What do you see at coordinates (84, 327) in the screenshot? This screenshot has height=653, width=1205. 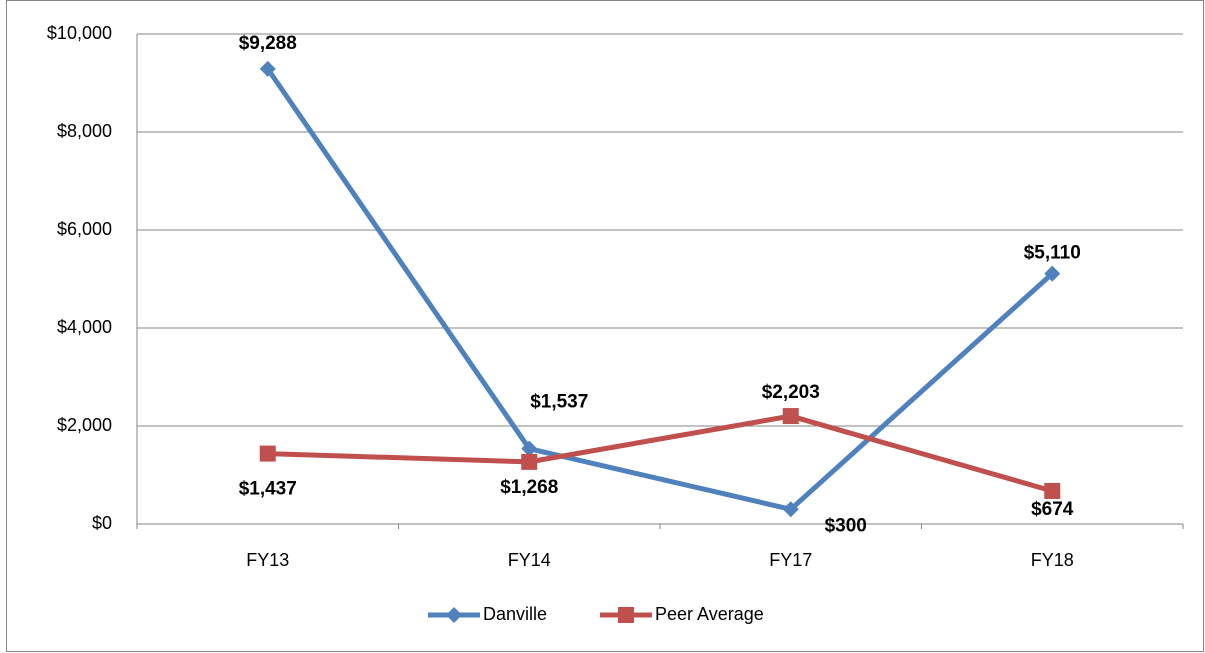 I see `y-tick-label: $4,000` at bounding box center [84, 327].